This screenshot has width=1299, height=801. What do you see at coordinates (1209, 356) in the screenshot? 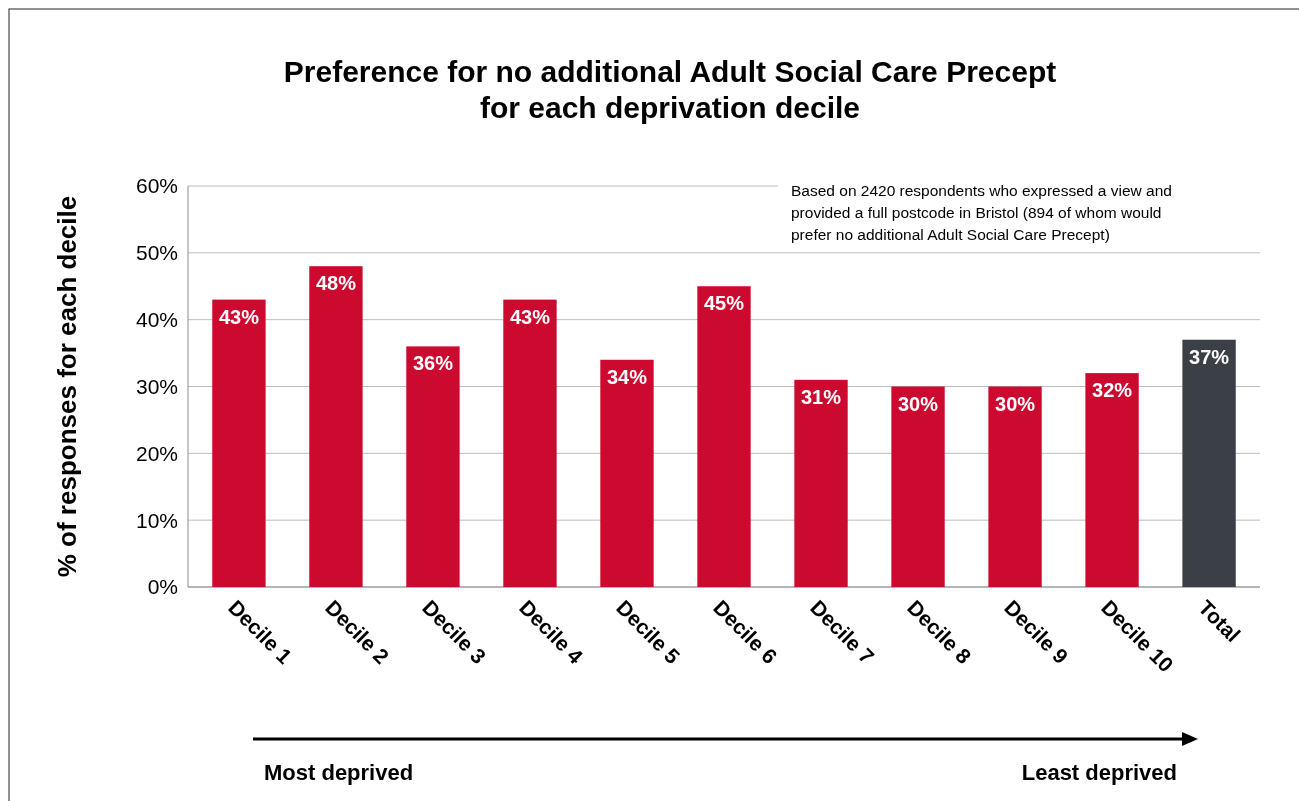
I see `data-label: 37%` at bounding box center [1209, 356].